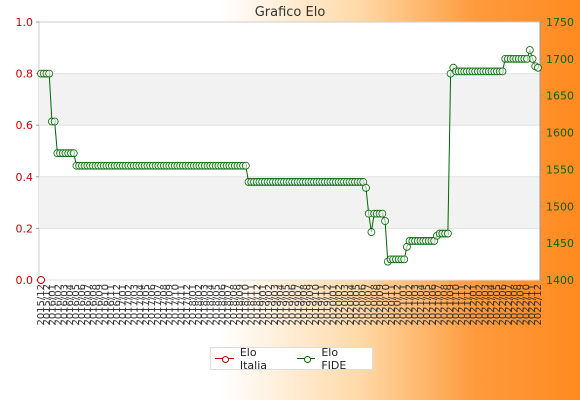 The height and width of the screenshot is (400, 580). What do you see at coordinates (560, 22) in the screenshot?
I see `right-tick-label: 1750` at bounding box center [560, 22].